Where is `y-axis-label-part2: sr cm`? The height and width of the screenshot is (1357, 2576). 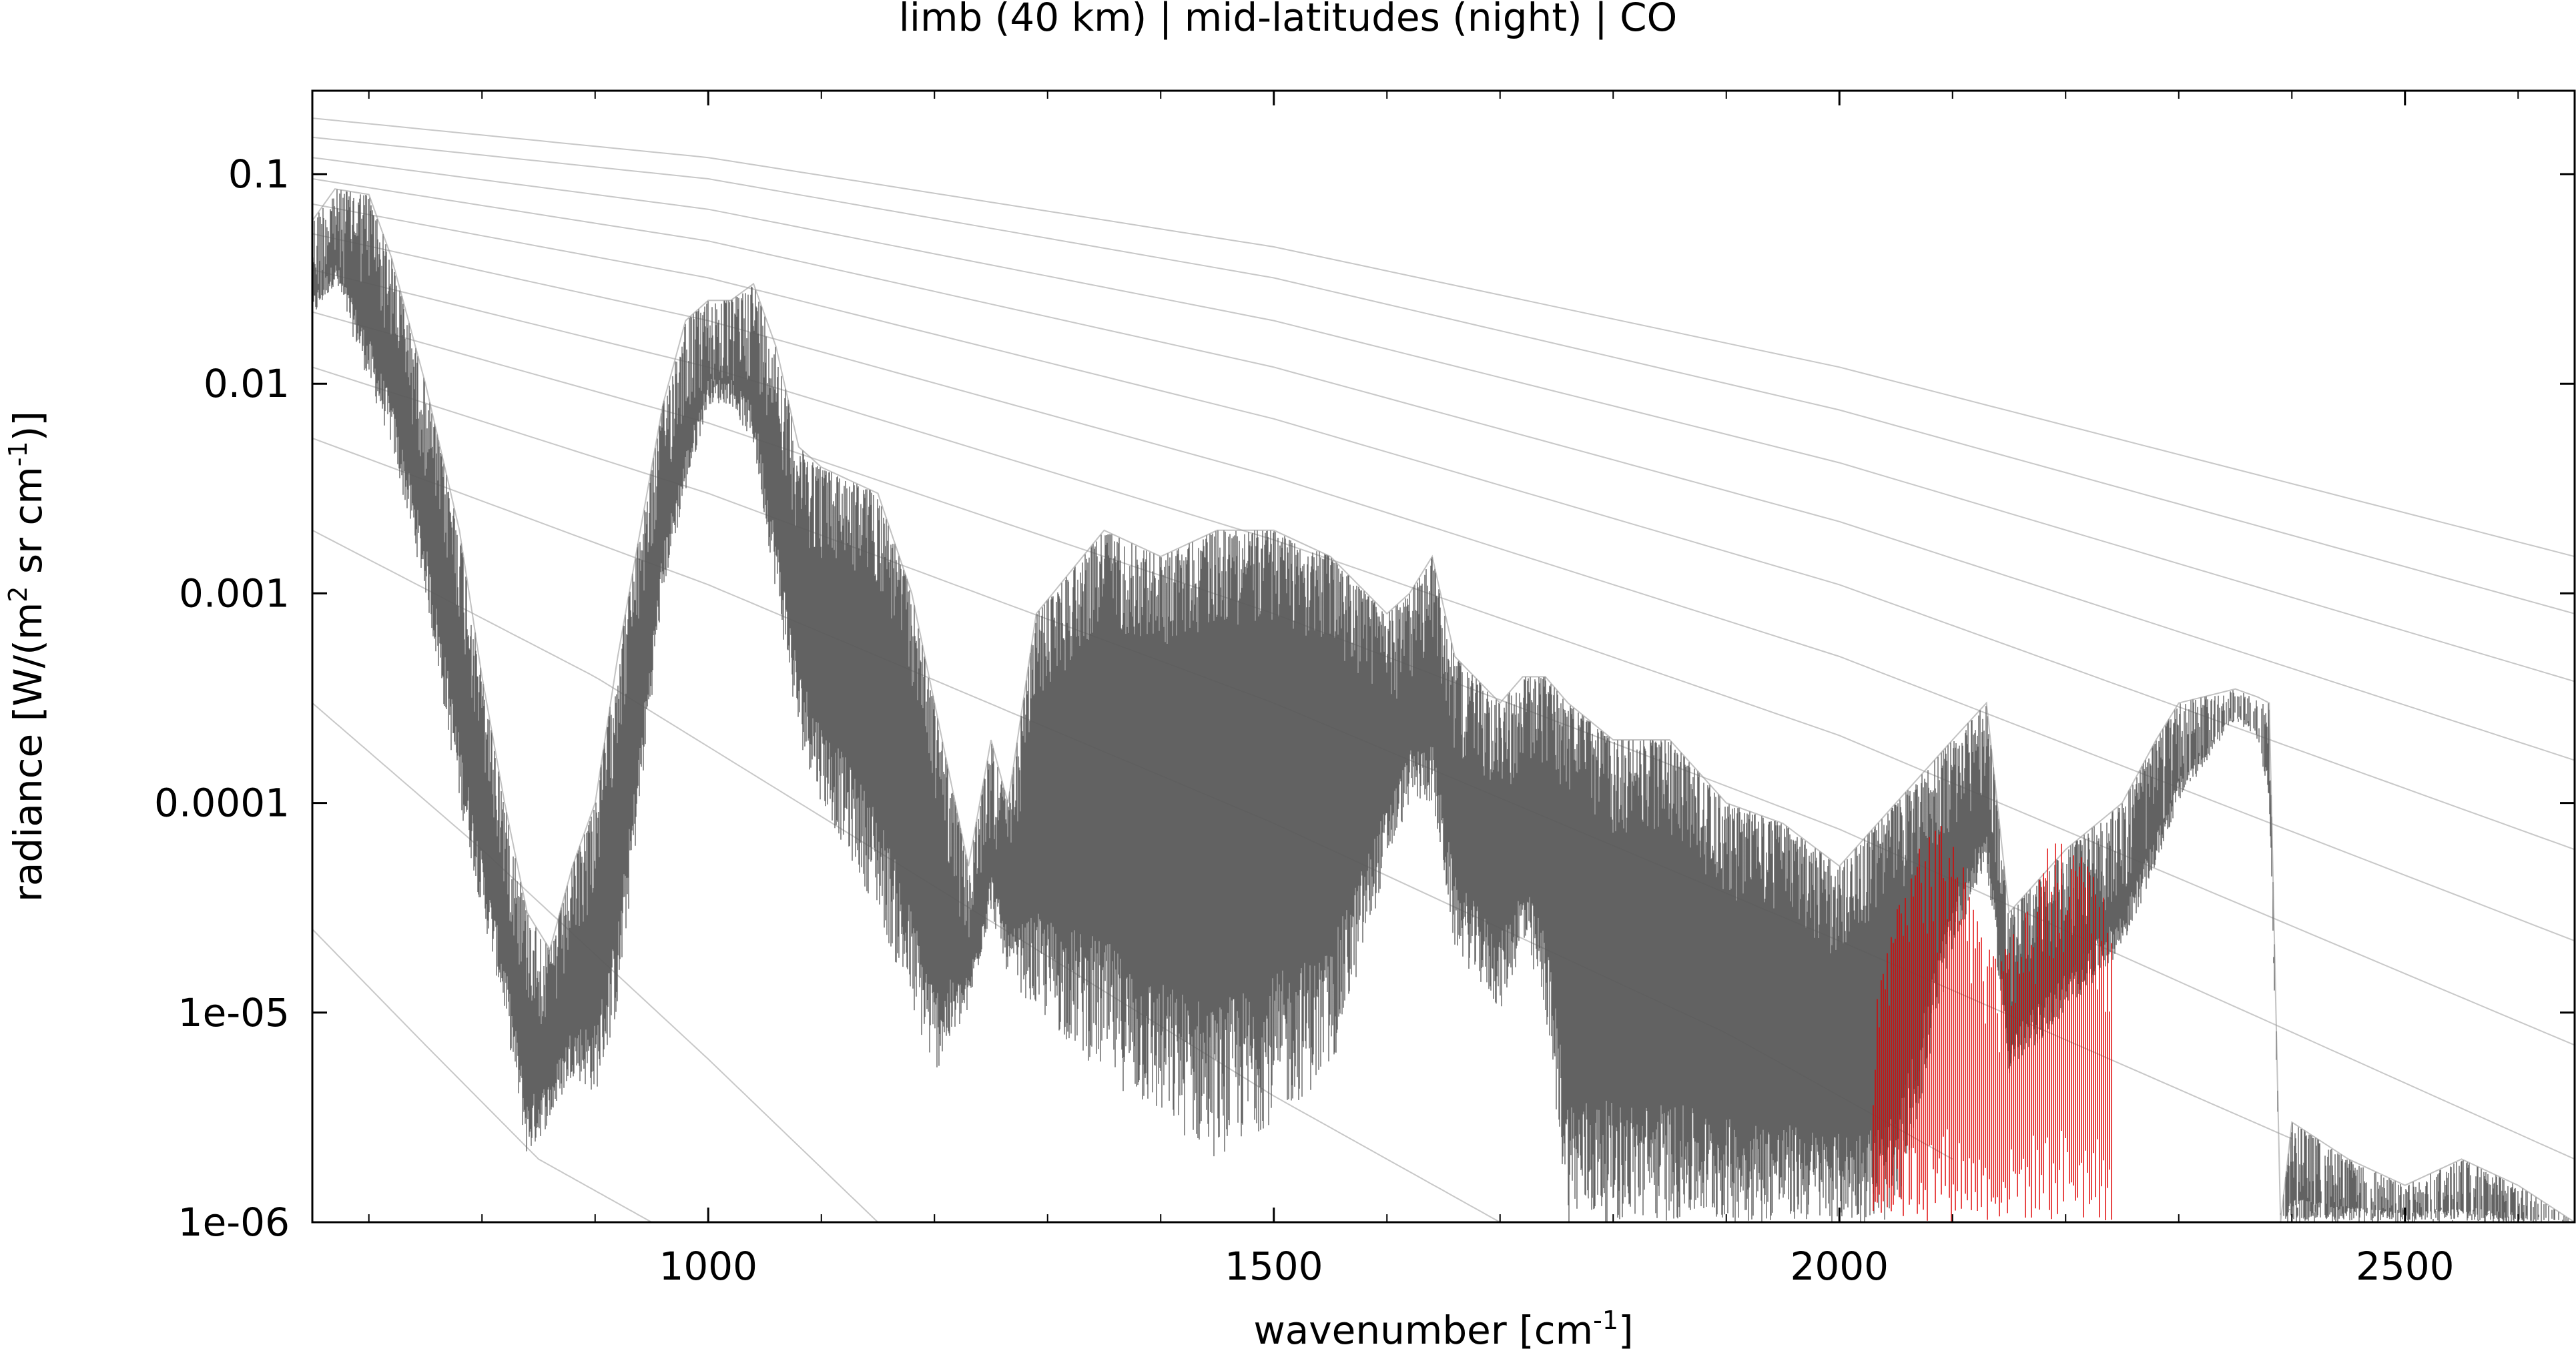 y-axis-label-part2: sr cm is located at coordinates (28, 526).